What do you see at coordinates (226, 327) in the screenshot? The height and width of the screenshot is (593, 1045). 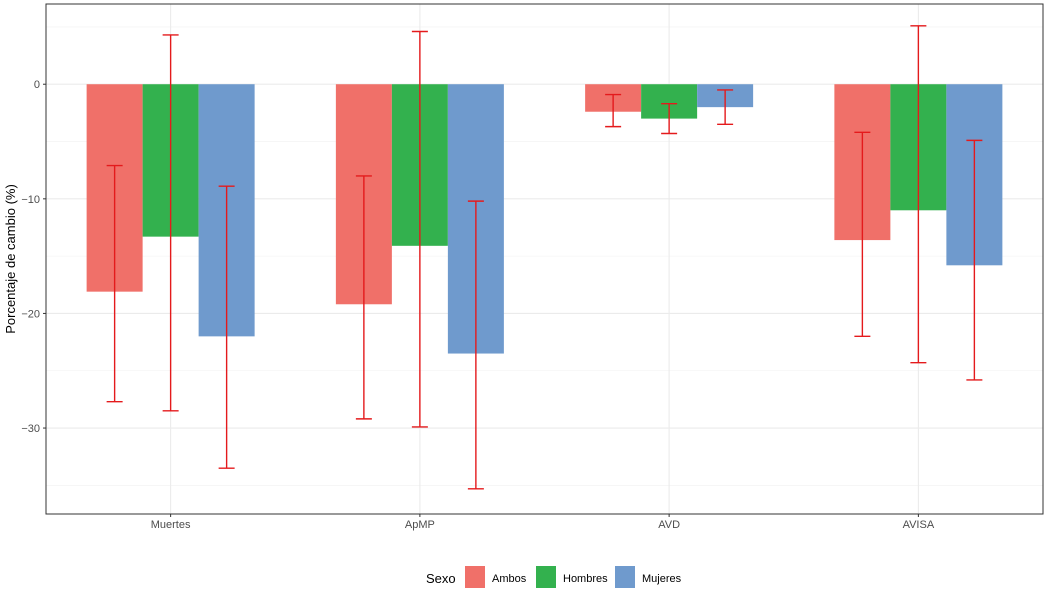 I see `error-bar-mujeres-muertes` at bounding box center [226, 327].